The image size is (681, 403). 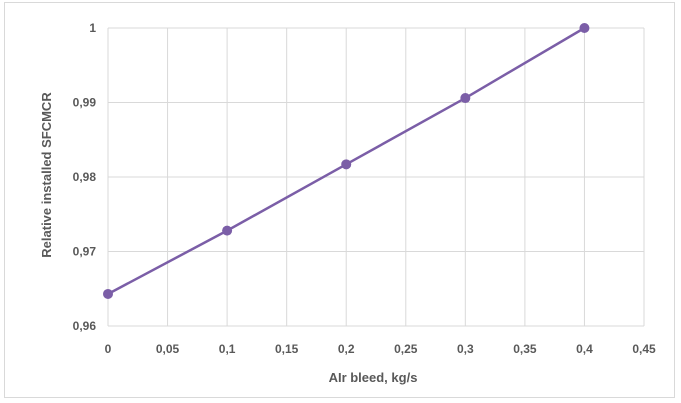 I want to click on x-tick-label: 0,05, so click(x=168, y=349).